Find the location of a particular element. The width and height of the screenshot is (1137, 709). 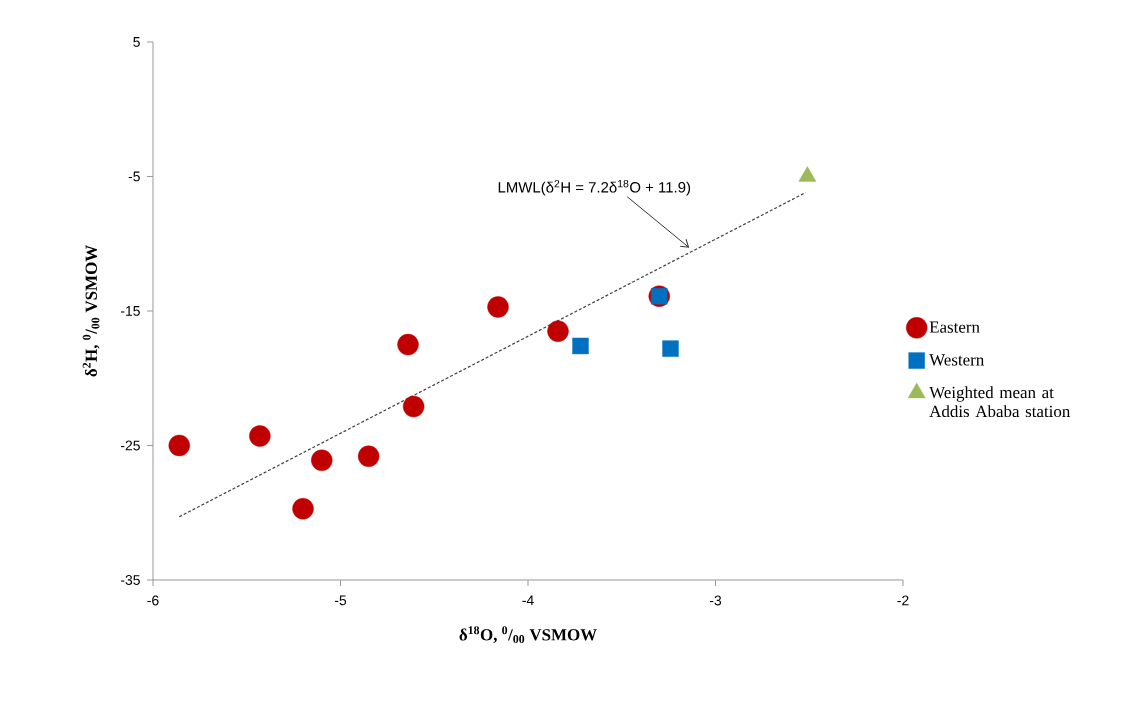

y-tick-label: -5 is located at coordinates (134, 176).